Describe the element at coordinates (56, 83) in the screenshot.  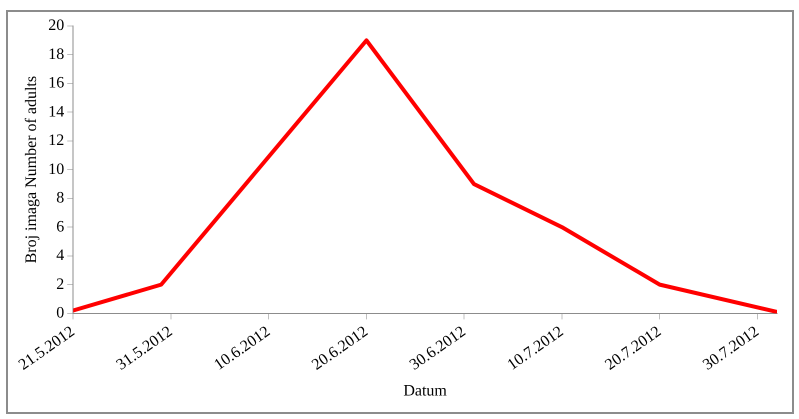
I see `y-tick-label: 16` at that location.